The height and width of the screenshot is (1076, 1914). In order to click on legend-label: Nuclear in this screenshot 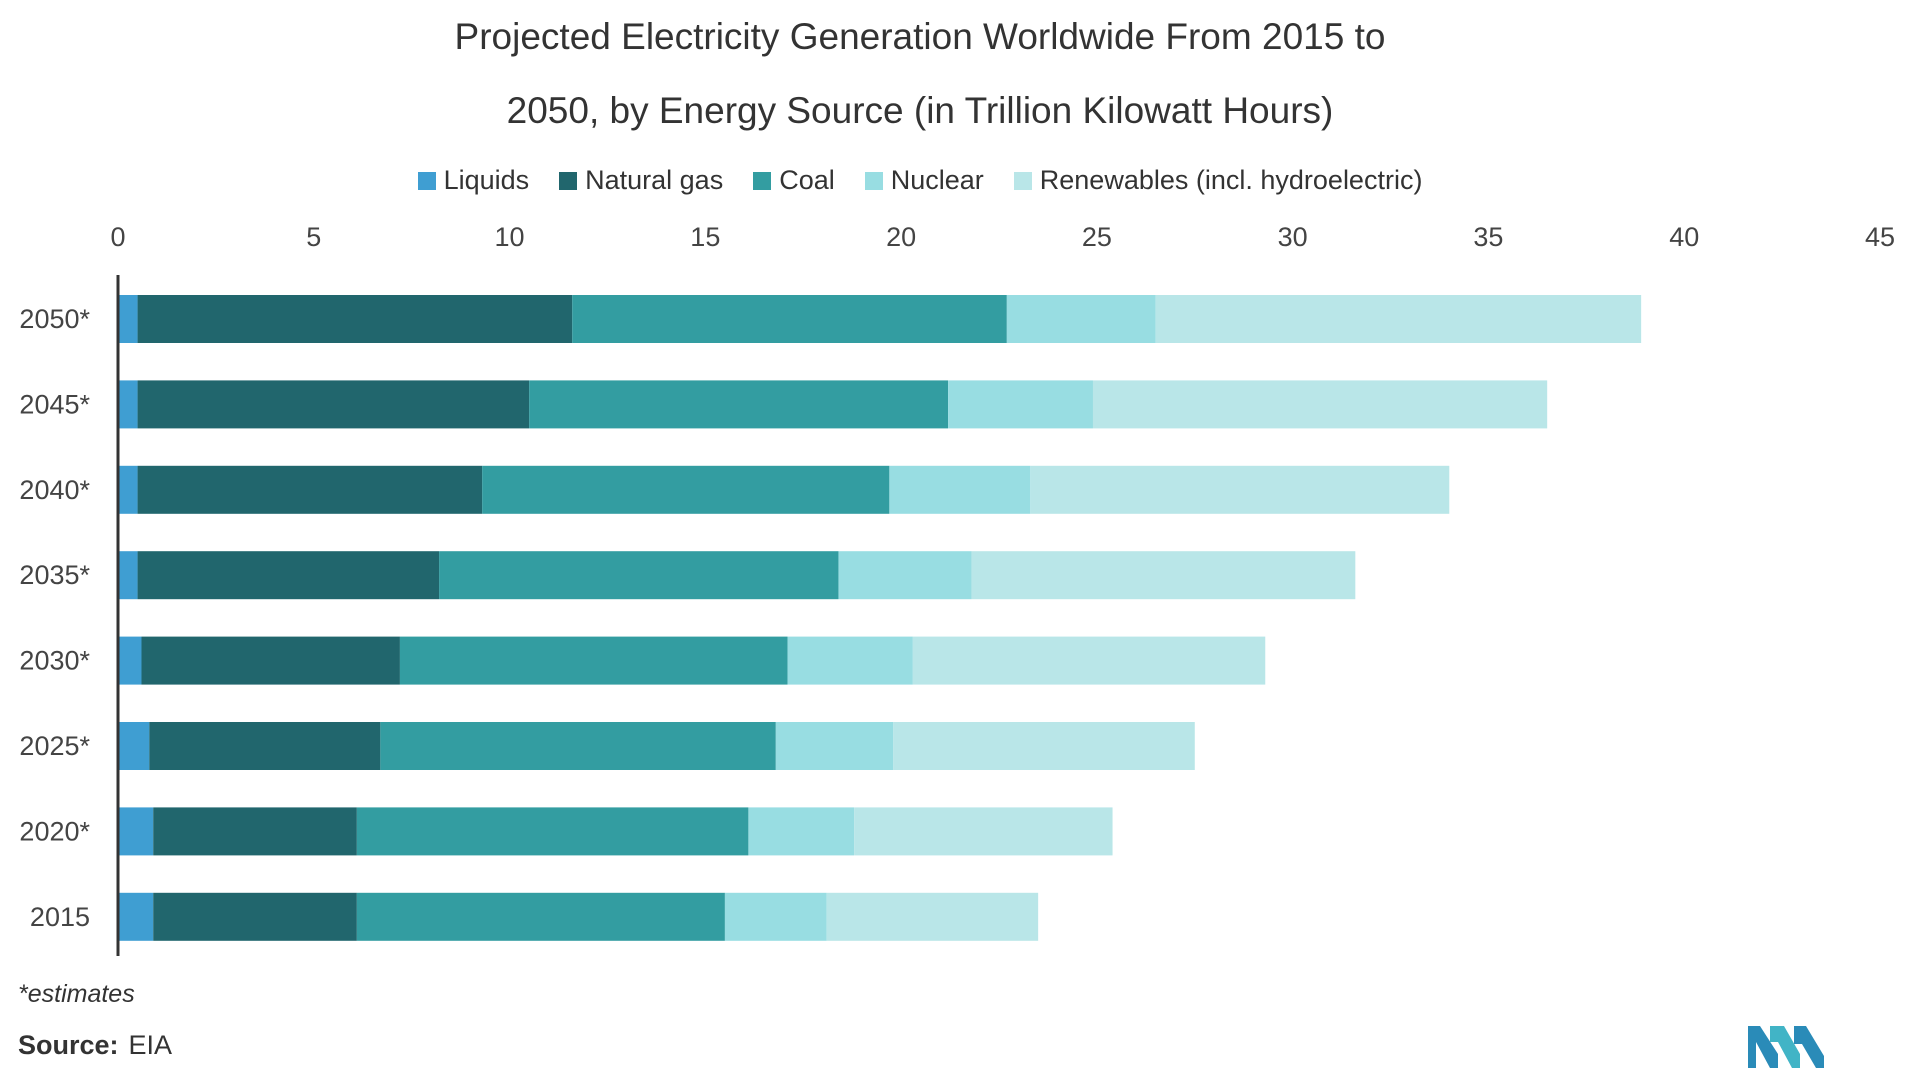, I will do `click(937, 180)`.